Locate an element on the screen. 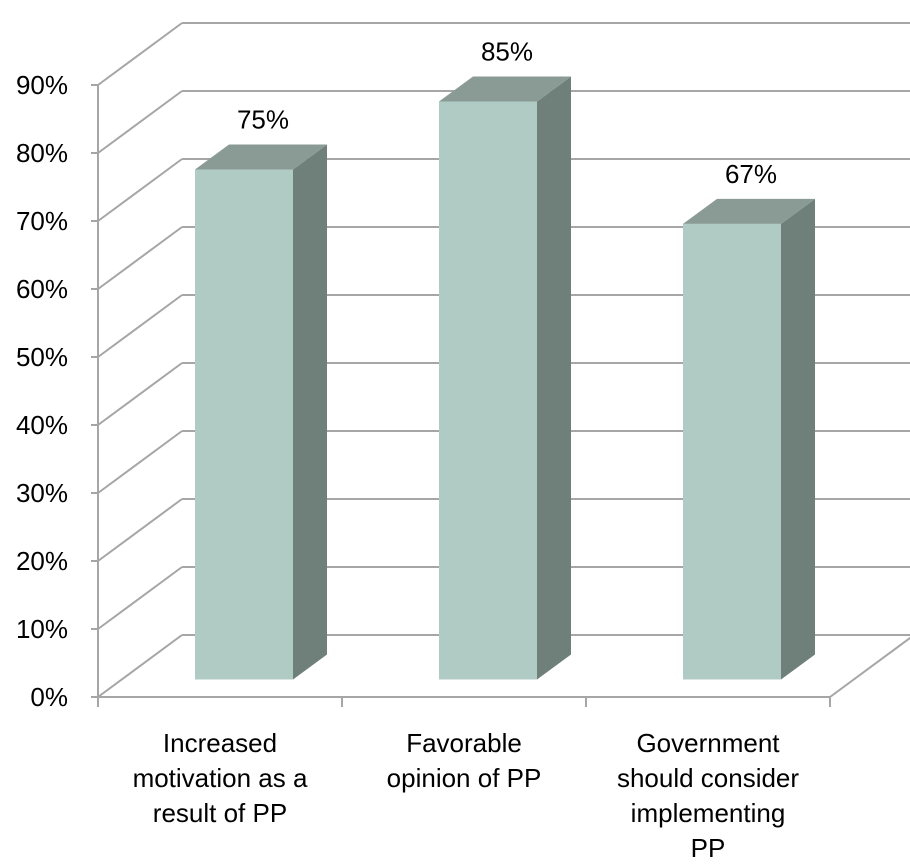 This screenshot has width=910, height=866. y-tick-label: 20% is located at coordinates (42, 561).